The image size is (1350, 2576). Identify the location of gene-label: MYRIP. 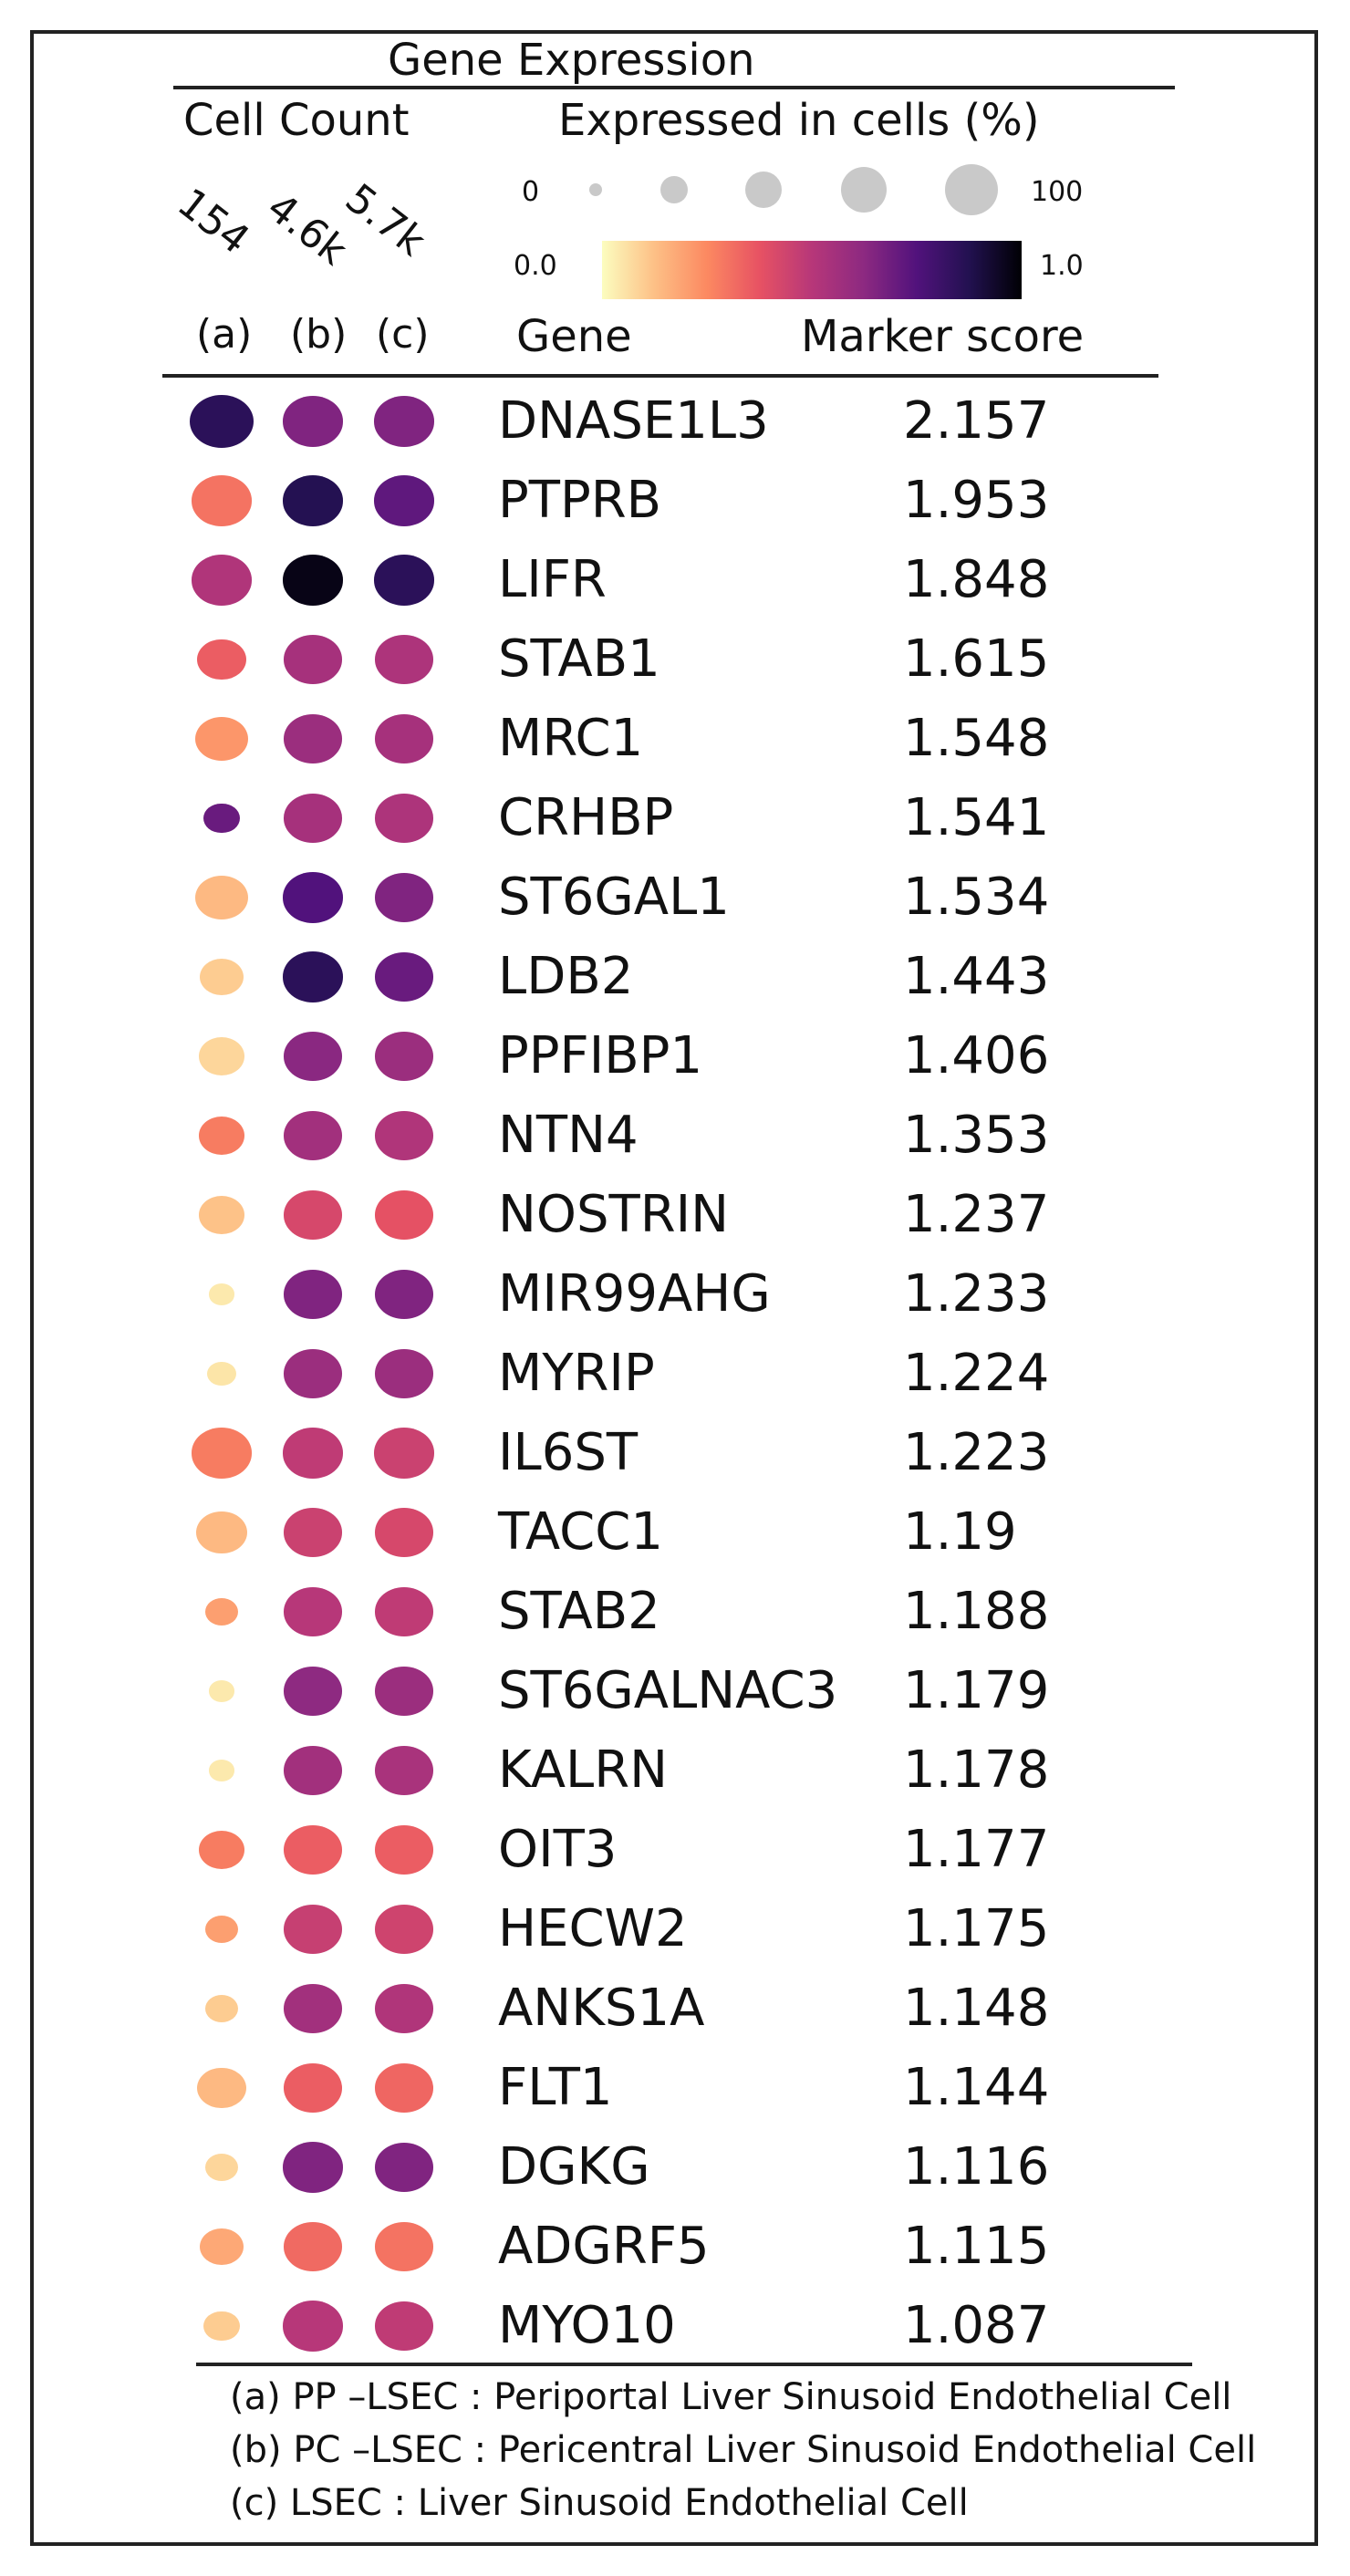
(576, 1374).